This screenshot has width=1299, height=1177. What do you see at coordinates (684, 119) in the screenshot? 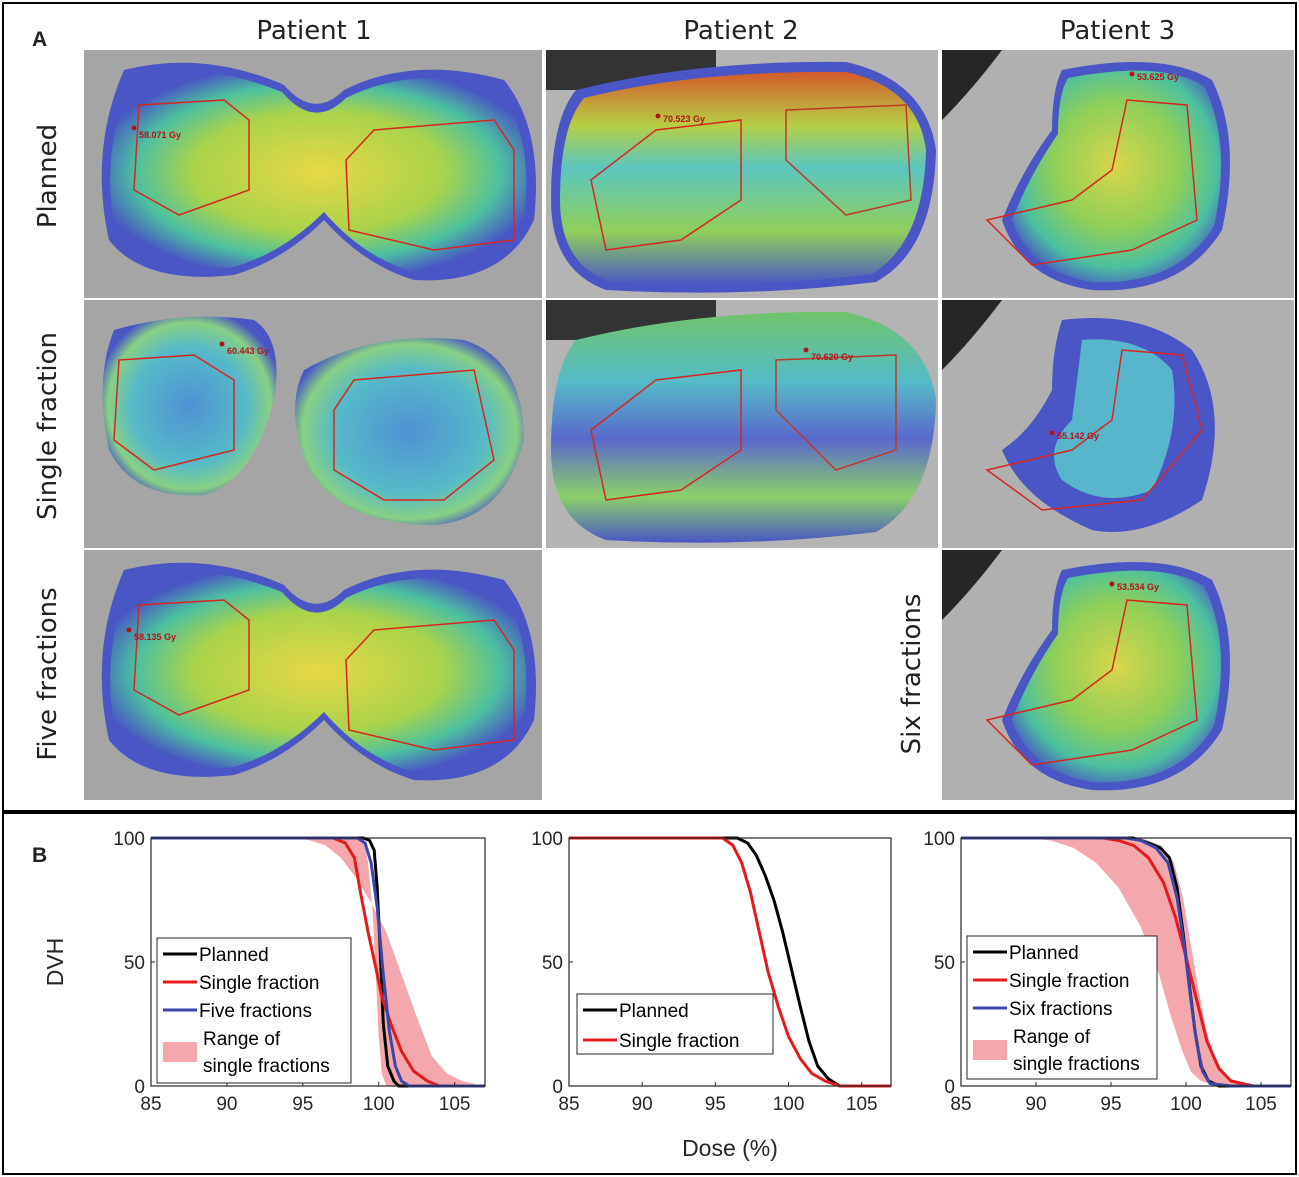
I see `dose-label-p2-planned: 70.523 Gy` at bounding box center [684, 119].